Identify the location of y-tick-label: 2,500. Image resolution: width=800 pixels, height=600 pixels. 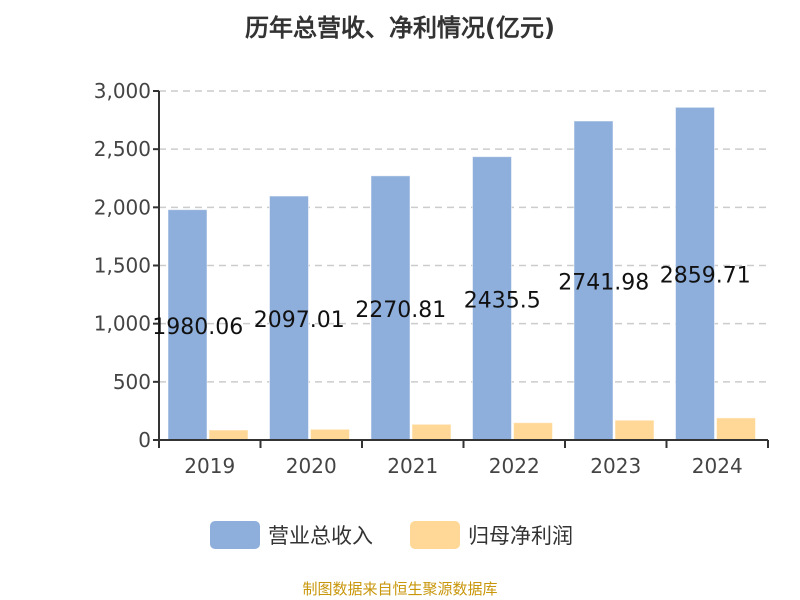
(122, 149).